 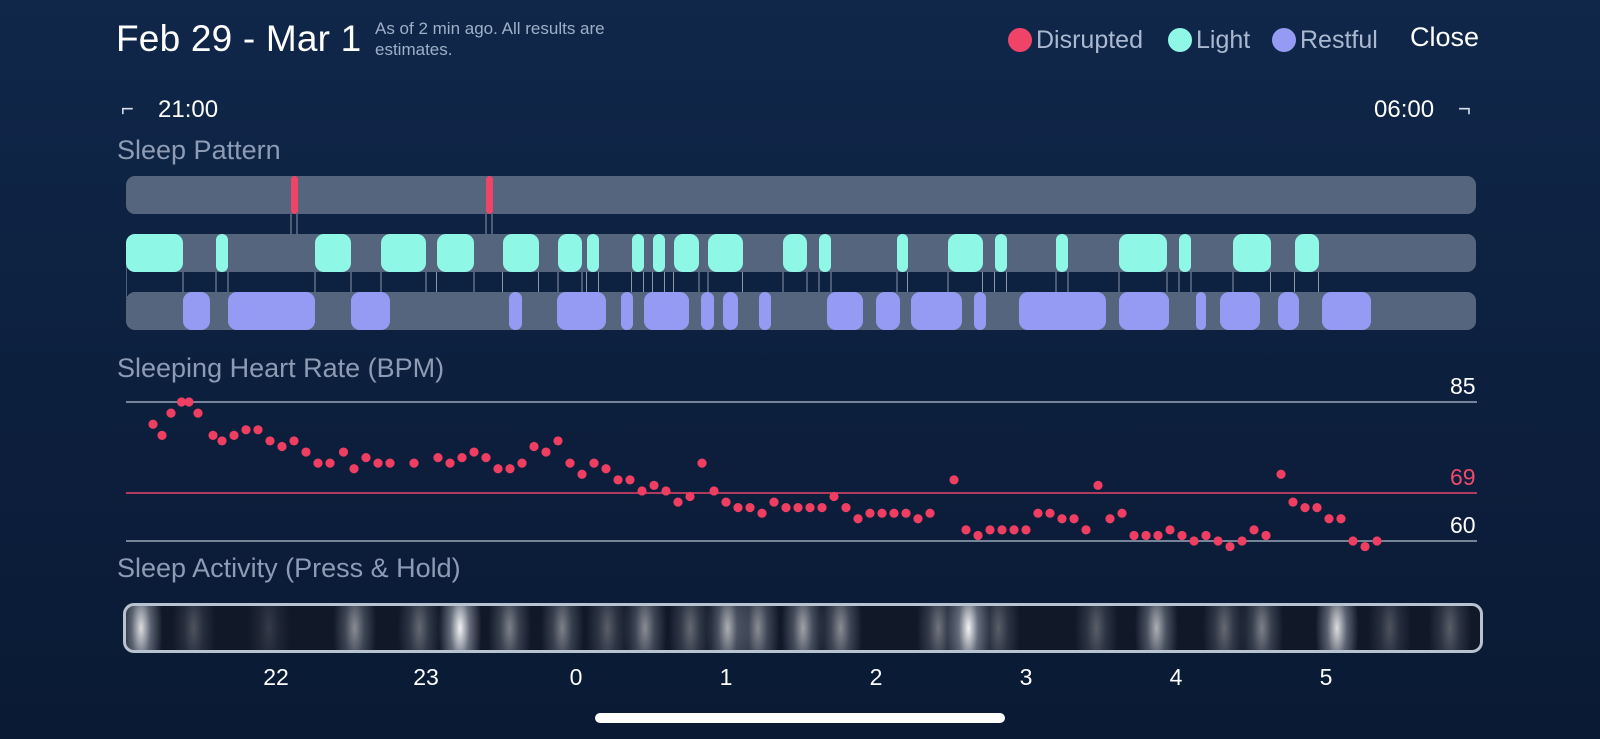 What do you see at coordinates (276, 677) in the screenshot?
I see `axis-tick: 22` at bounding box center [276, 677].